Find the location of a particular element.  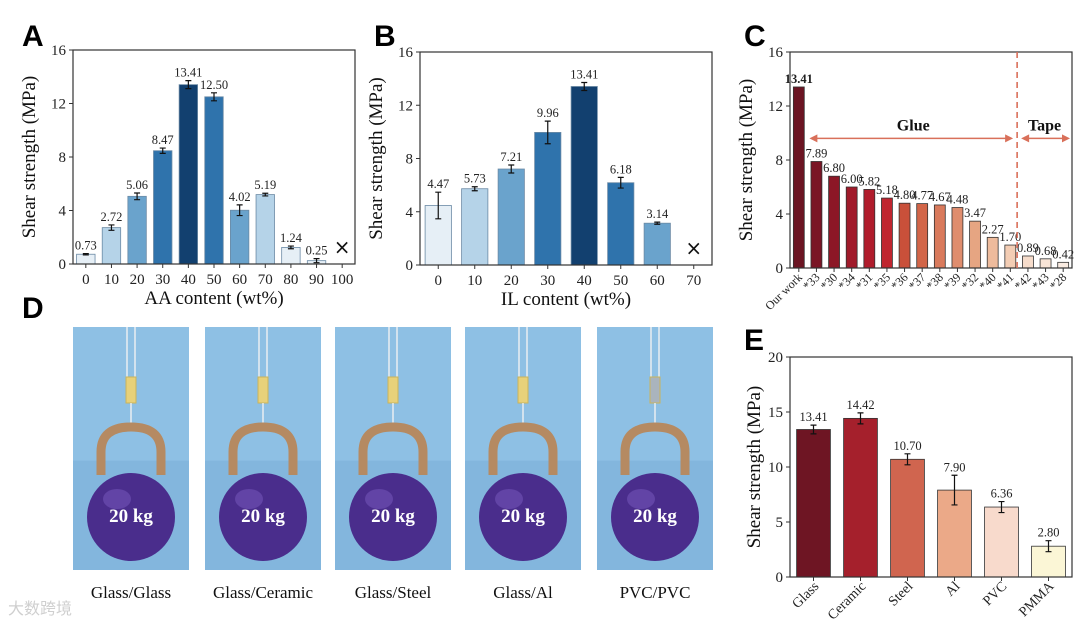

data-label: 5.06 is located at coordinates (137, 185).